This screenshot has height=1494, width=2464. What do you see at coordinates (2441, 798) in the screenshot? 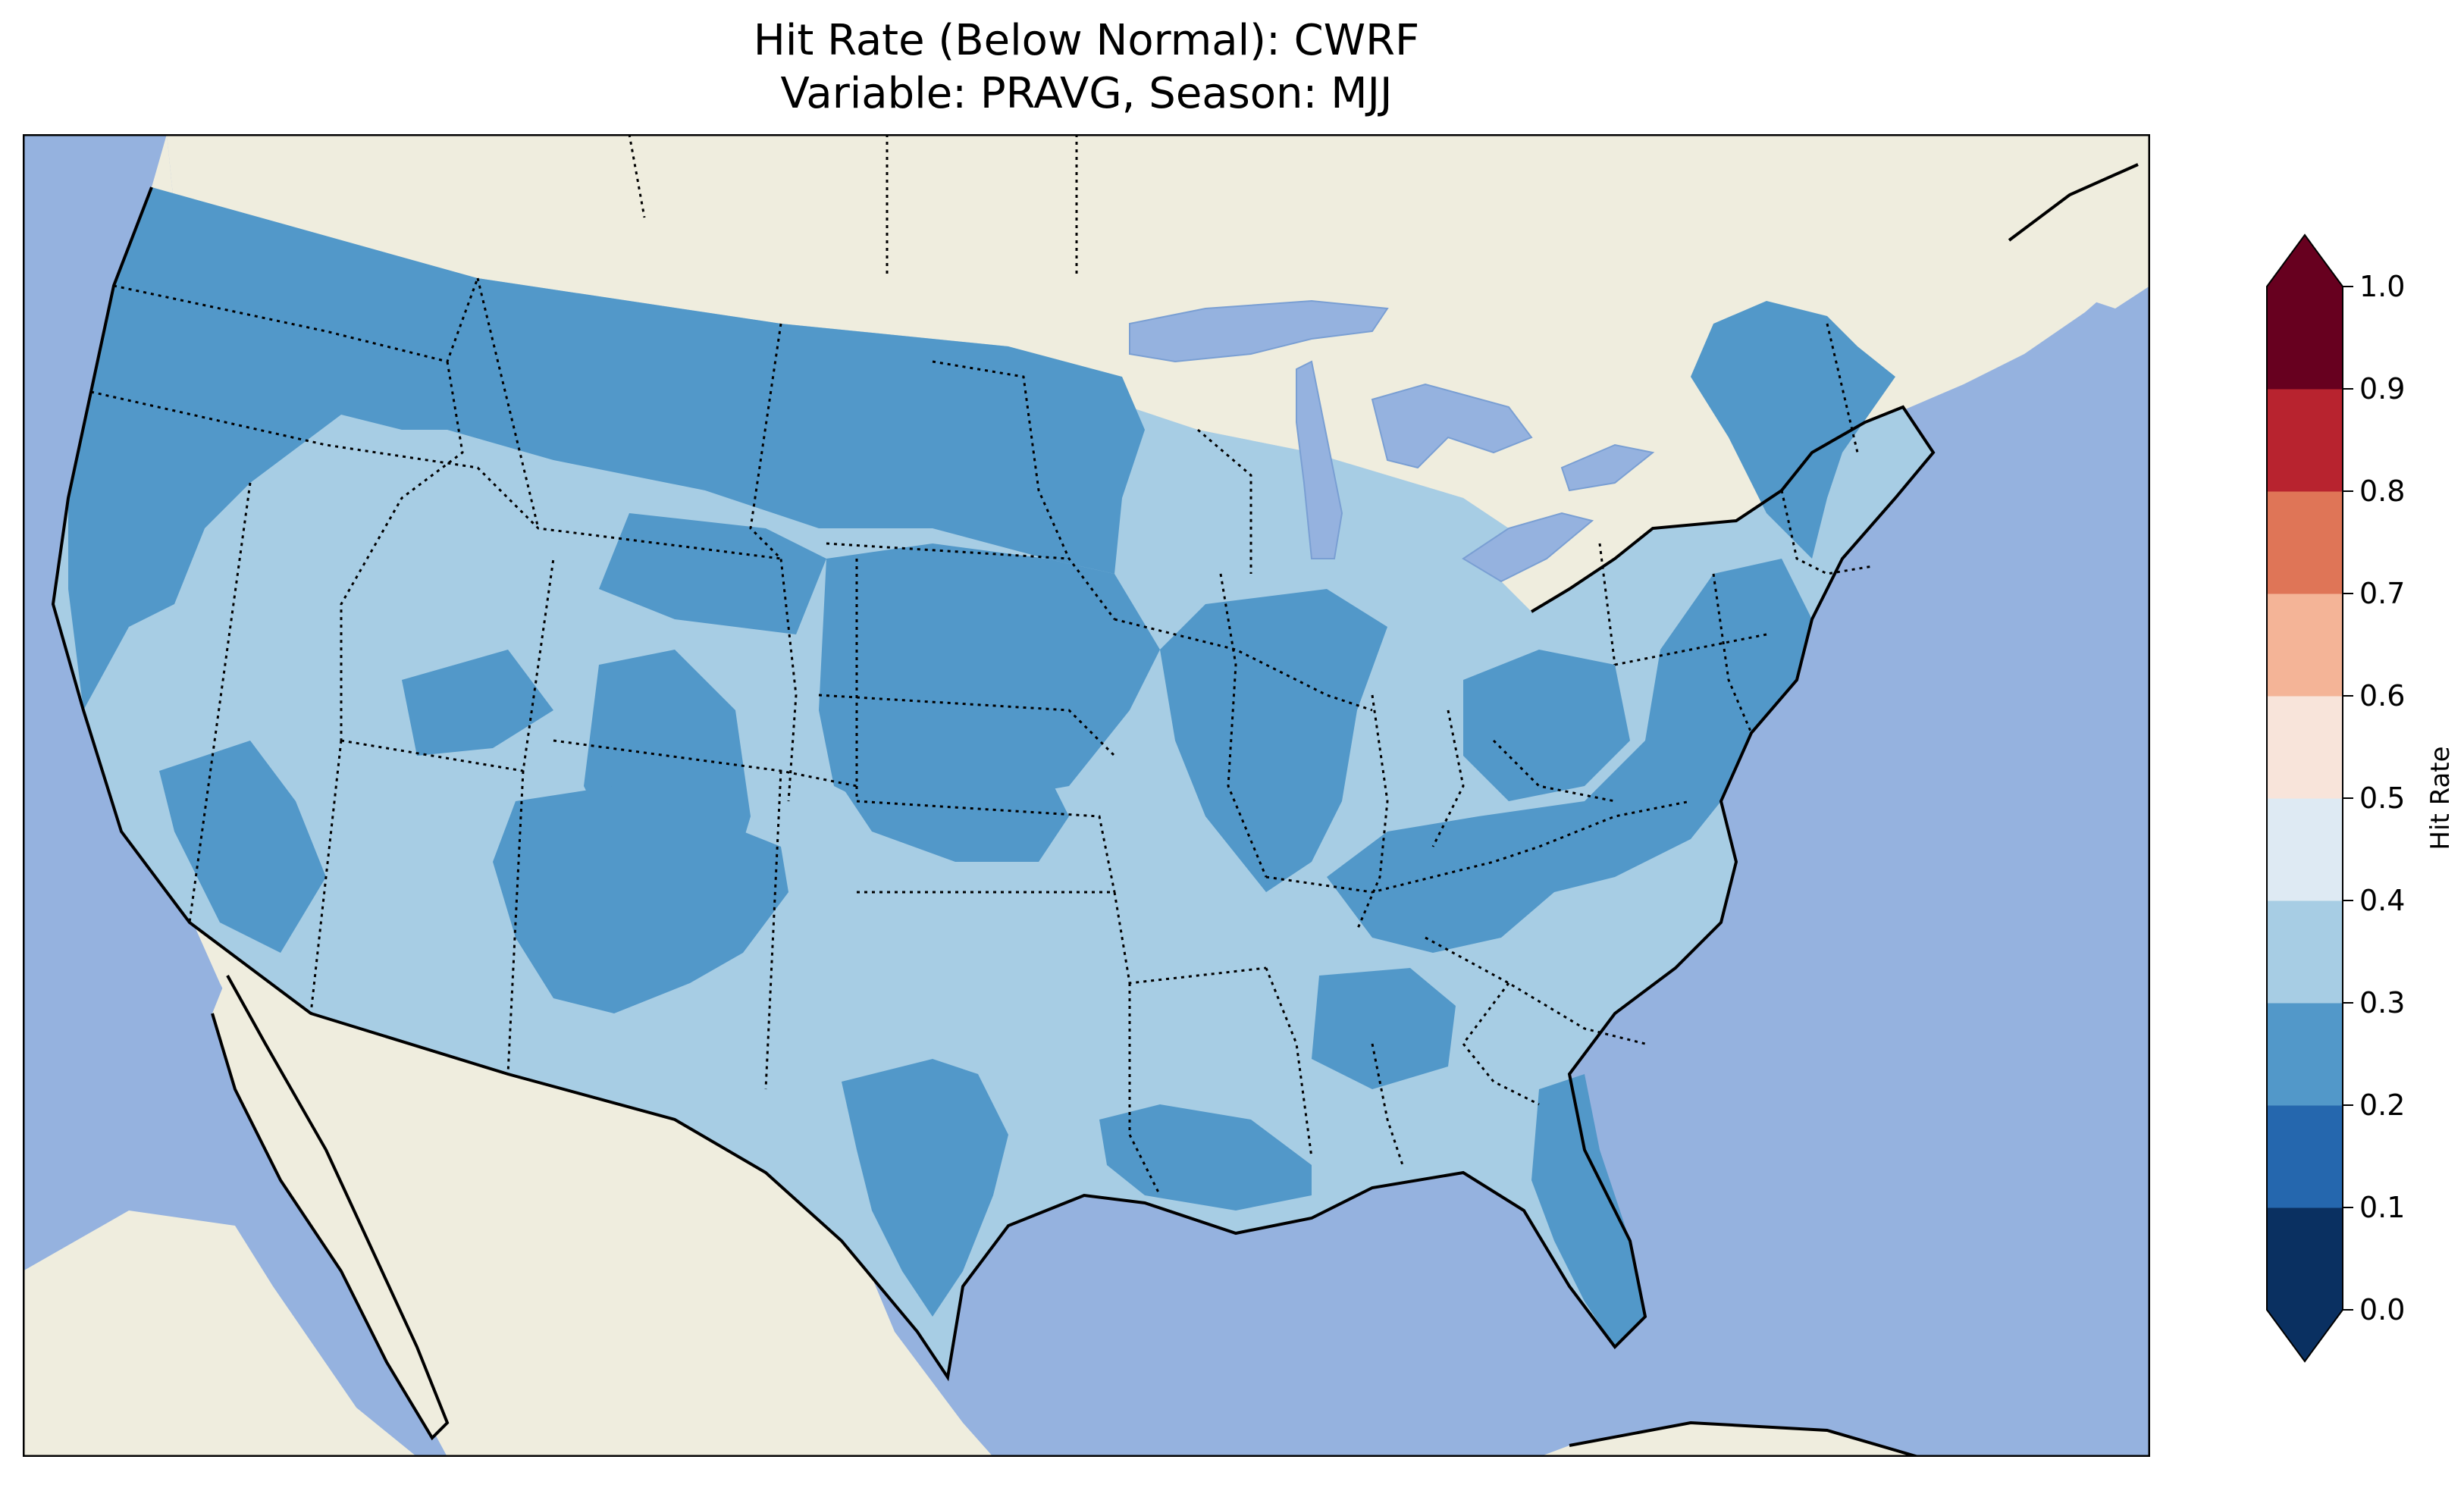
I see `colorbar-label: Hit Rate` at bounding box center [2441, 798].